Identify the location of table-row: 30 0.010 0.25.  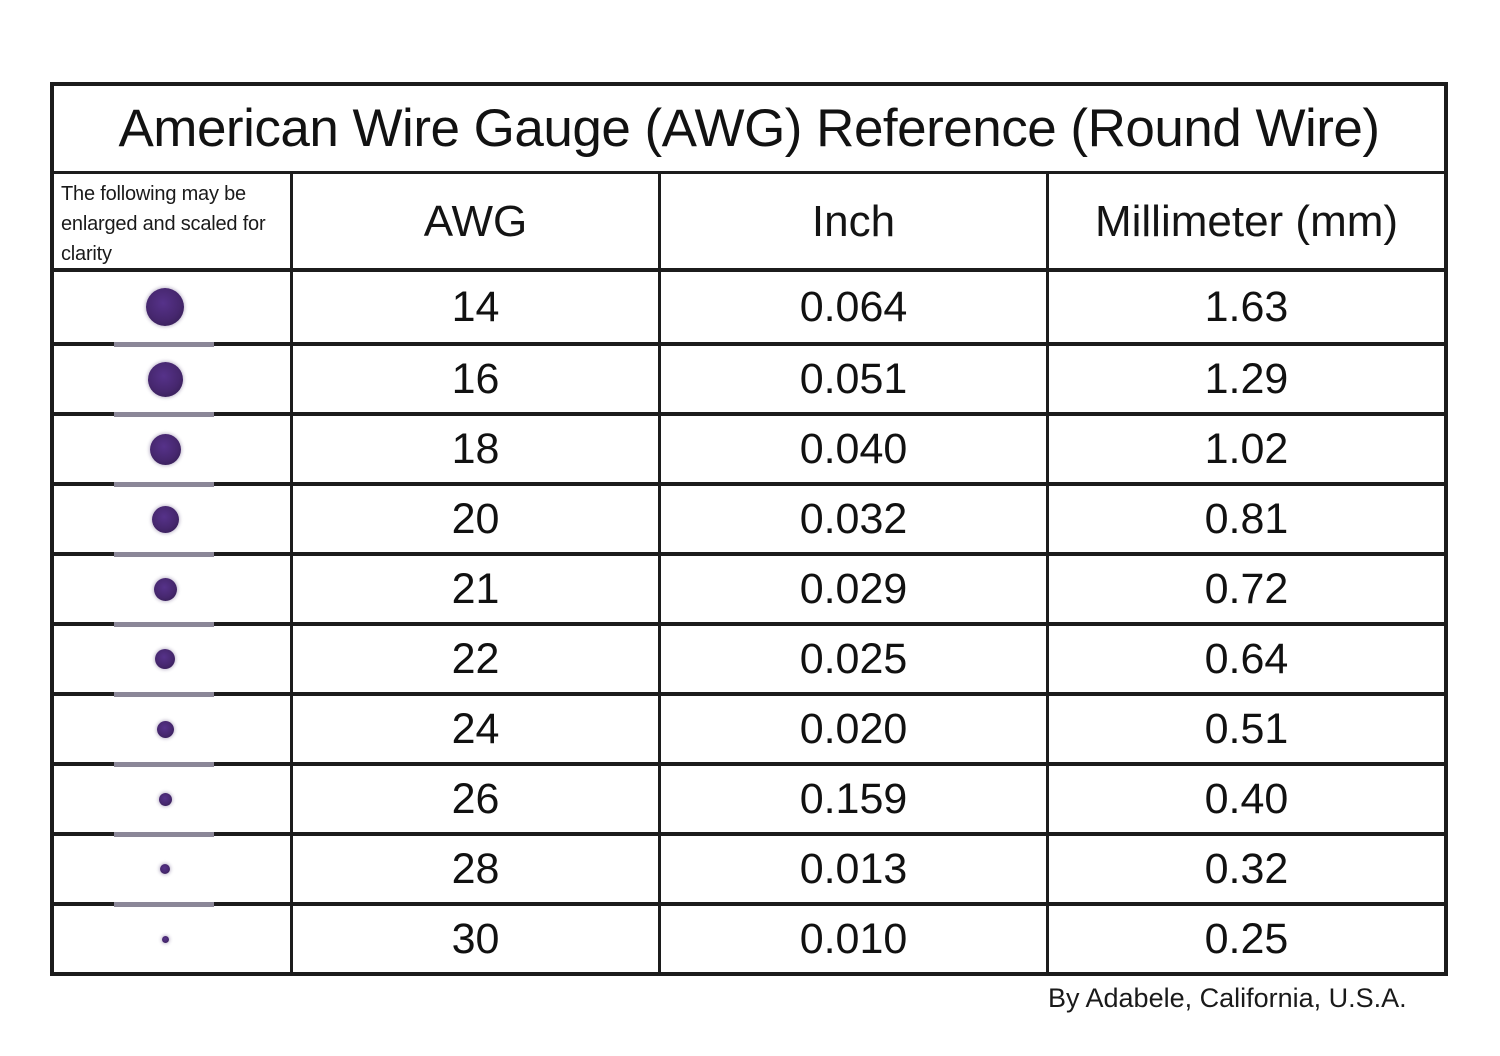
(749, 937).